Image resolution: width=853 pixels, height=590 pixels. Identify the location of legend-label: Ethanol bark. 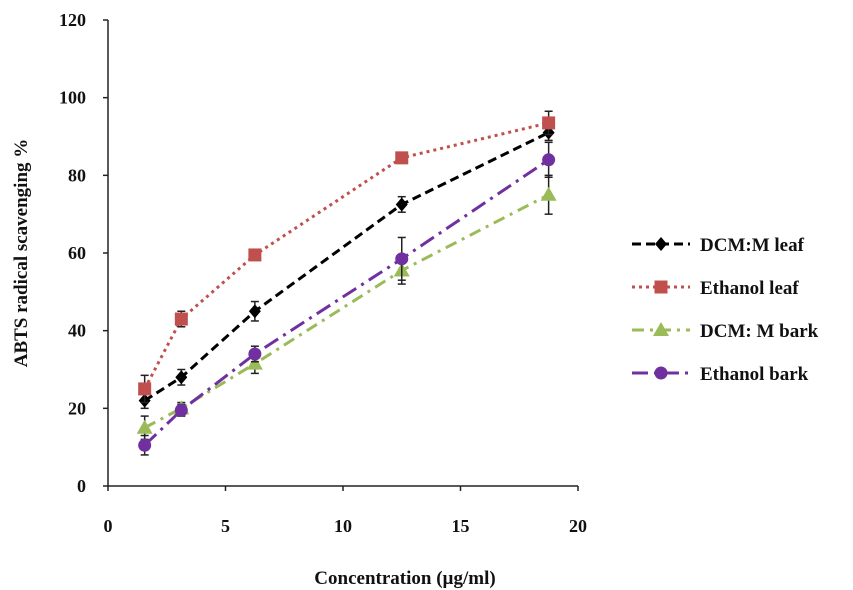
(754, 374).